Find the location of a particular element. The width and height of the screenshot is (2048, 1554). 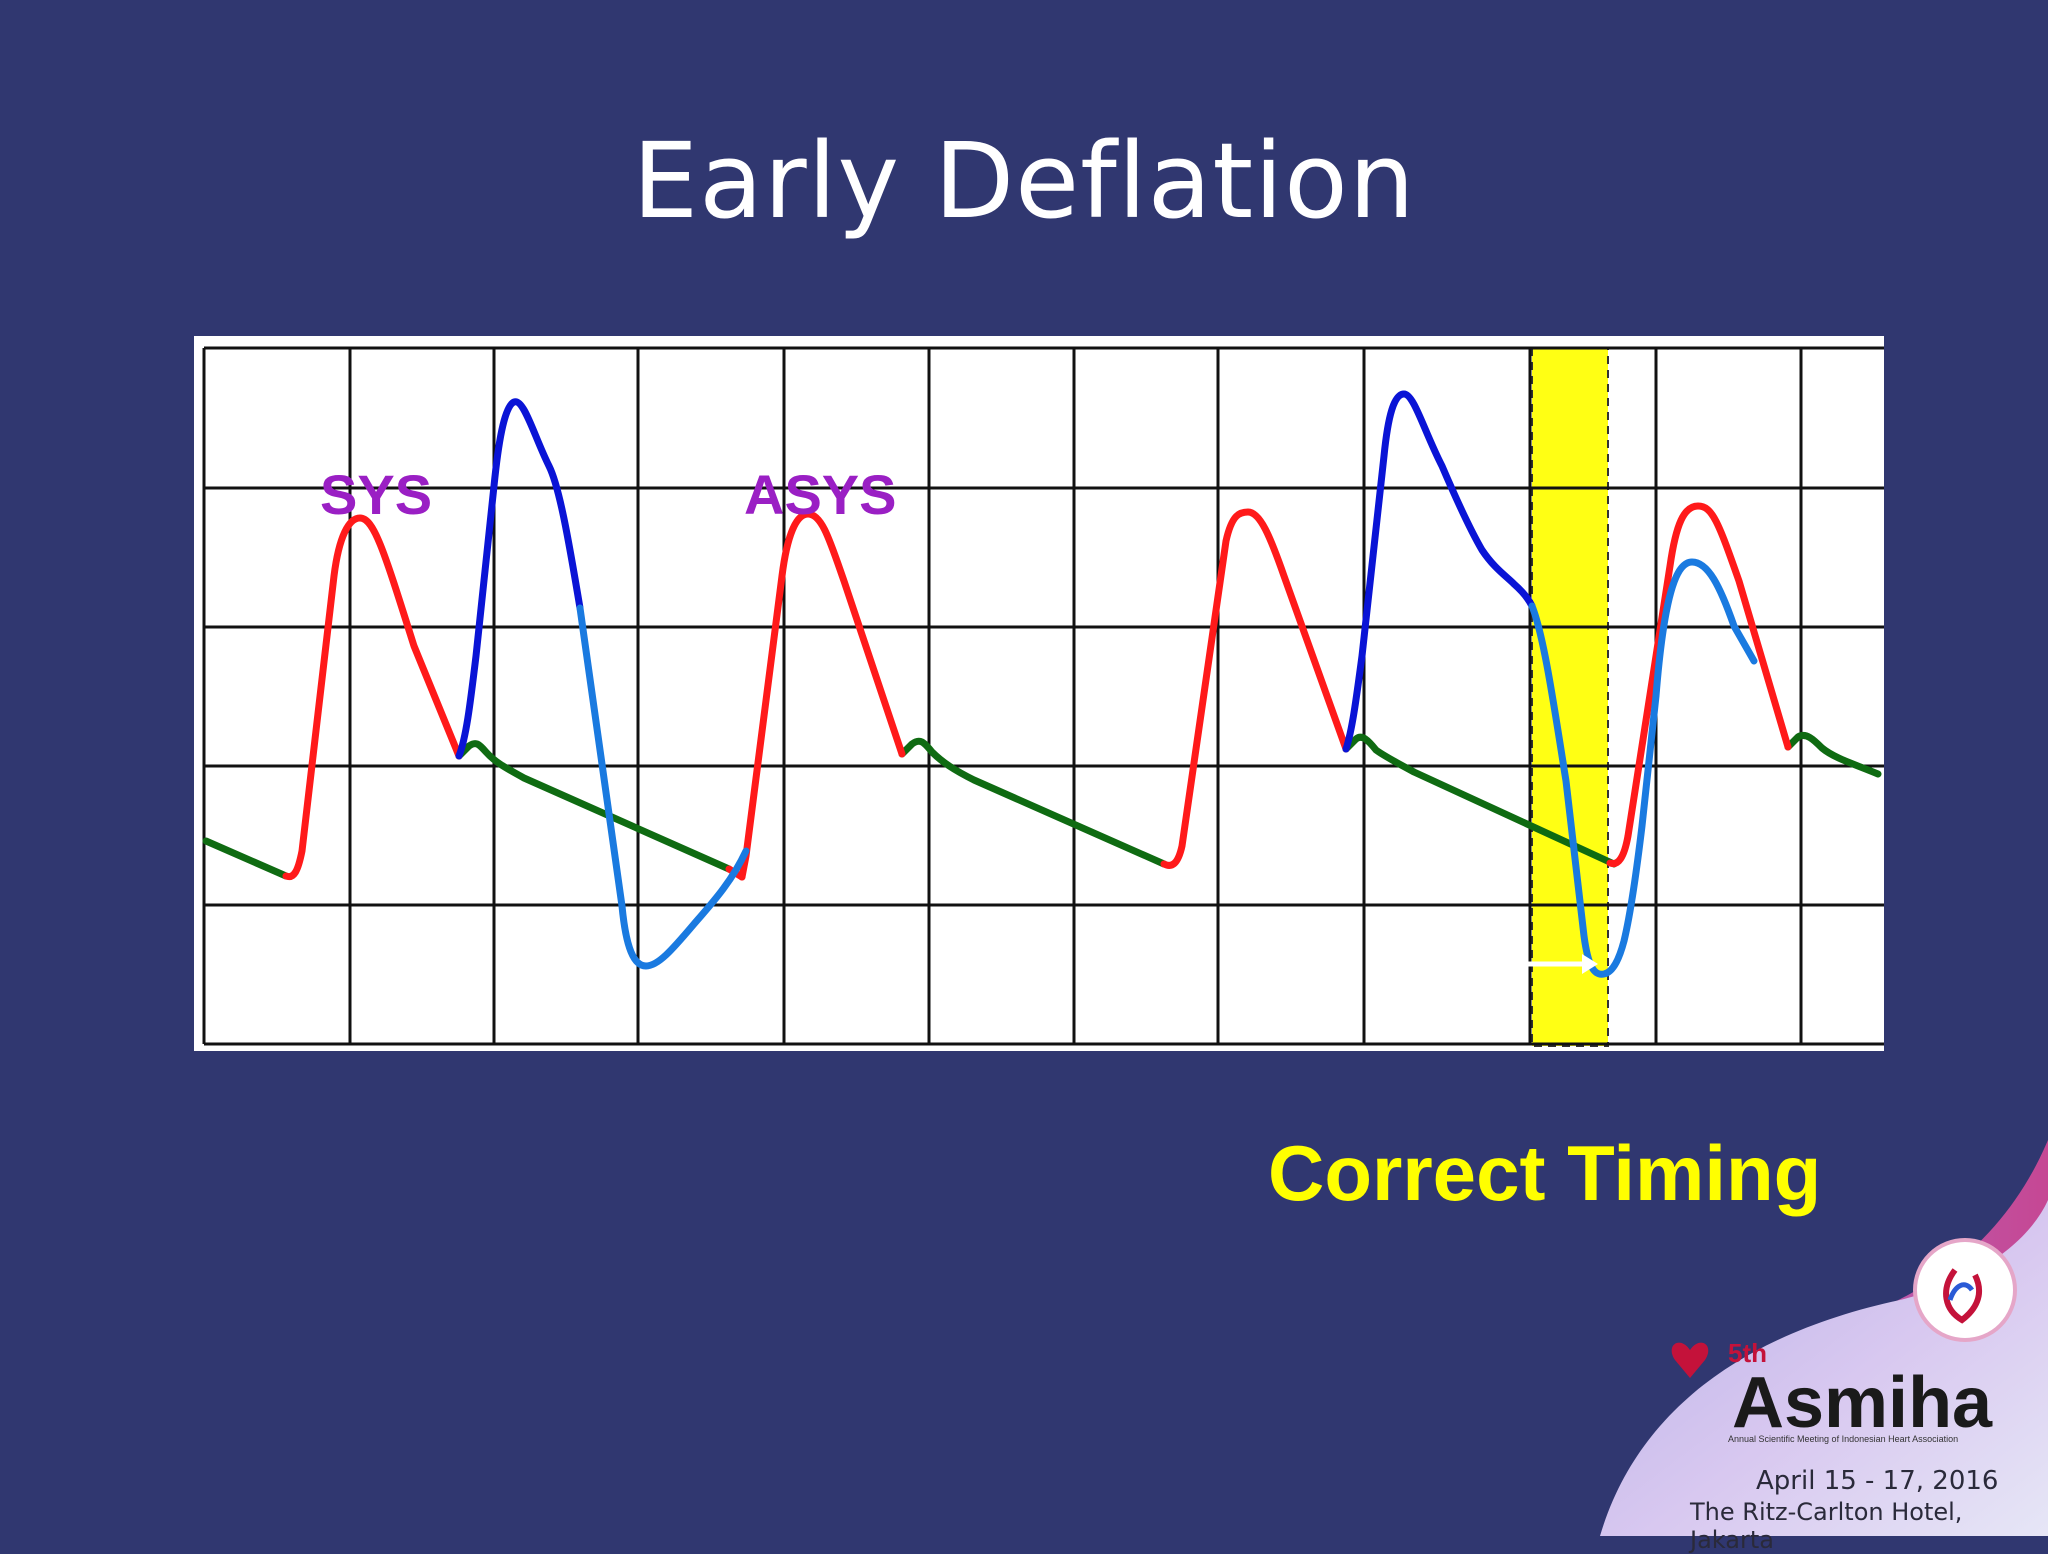

correct-timing-caption: Correct Timing is located at coordinates (1545, 1173).